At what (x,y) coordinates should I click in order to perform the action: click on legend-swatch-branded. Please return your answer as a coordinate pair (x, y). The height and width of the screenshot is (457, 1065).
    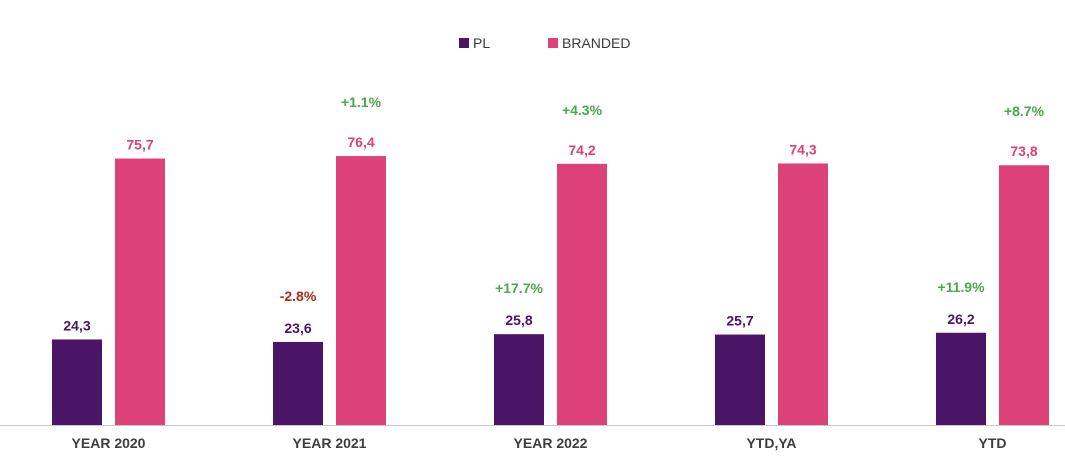
    Looking at the image, I should click on (553, 43).